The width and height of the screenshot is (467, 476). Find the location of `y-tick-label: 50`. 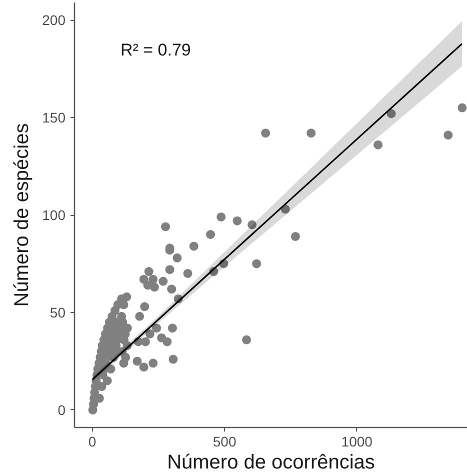

y-tick-label: 50 is located at coordinates (58, 312).